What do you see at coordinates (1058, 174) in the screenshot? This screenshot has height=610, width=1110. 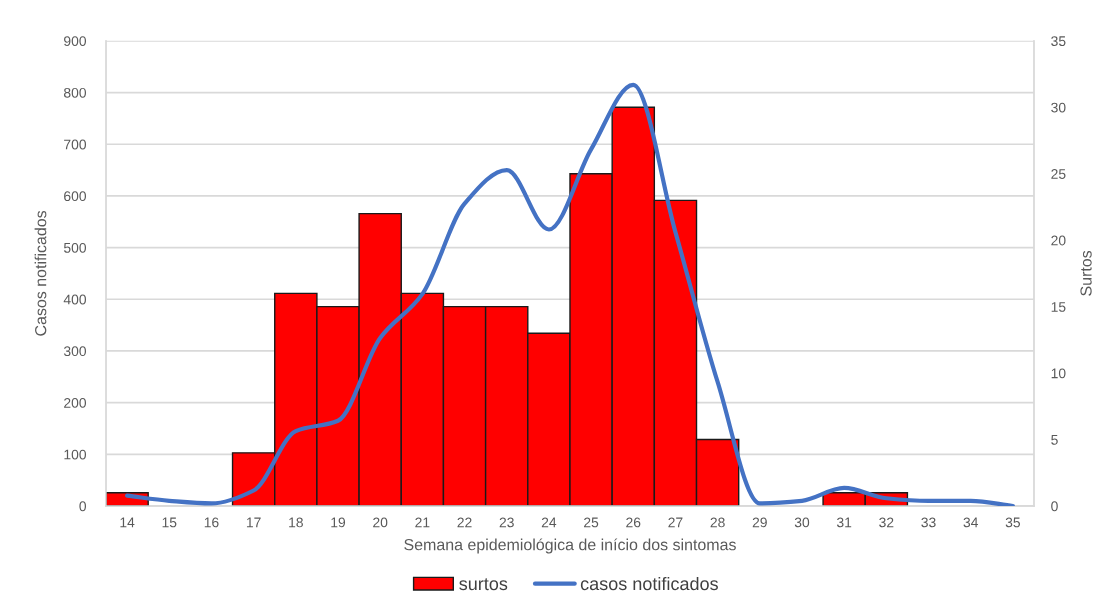 I see `y2-tick-label: 25` at bounding box center [1058, 174].